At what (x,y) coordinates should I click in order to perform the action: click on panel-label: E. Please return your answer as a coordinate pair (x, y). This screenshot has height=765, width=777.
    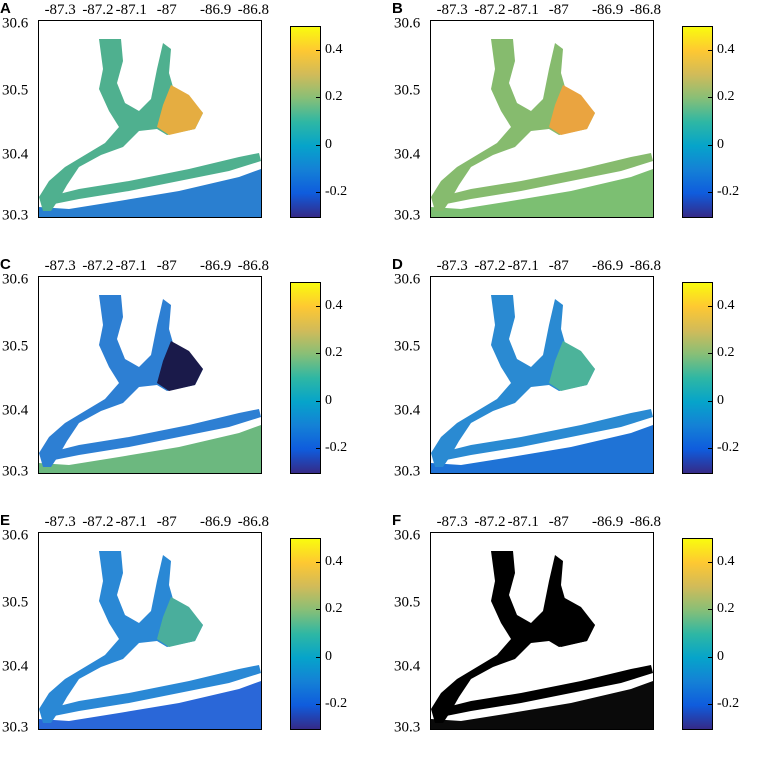
    Looking at the image, I should click on (5, 520).